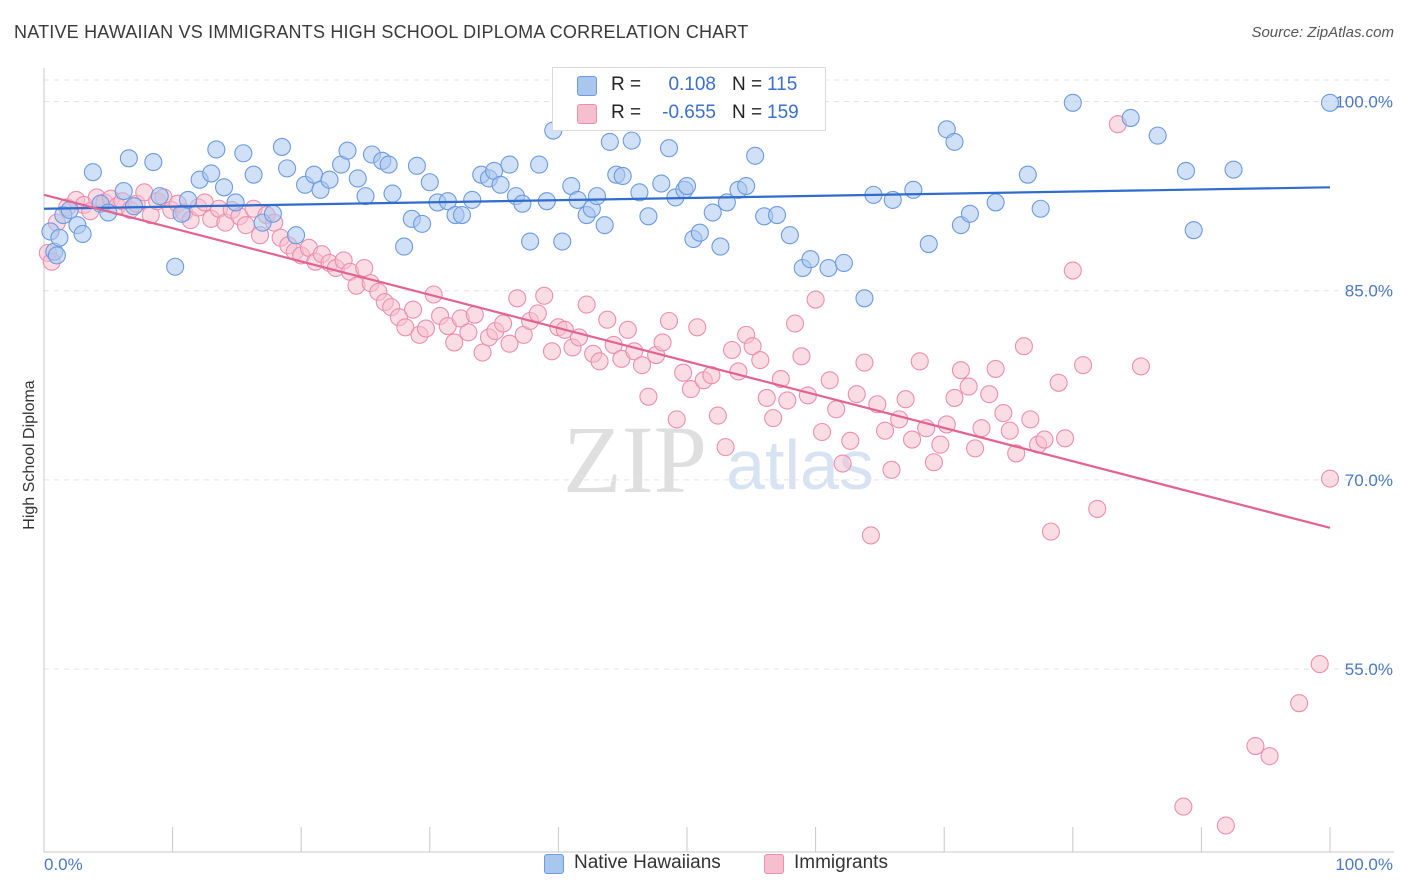  I want to click on native-hawaiians-trend-line, so click(687, 198).